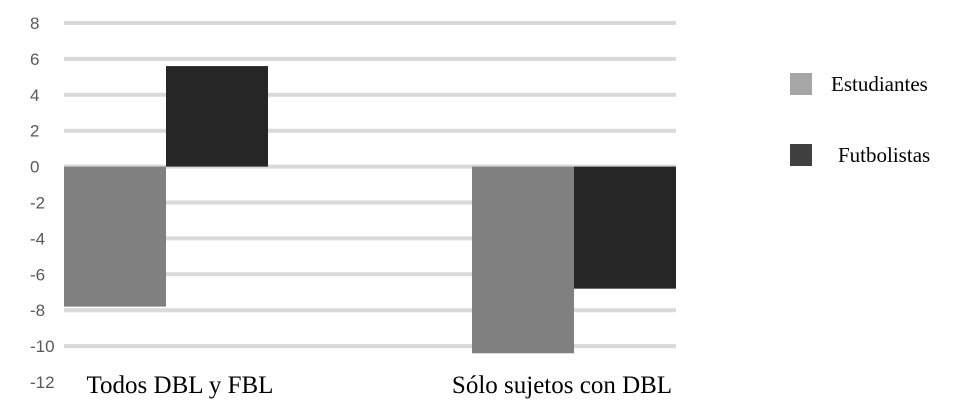 The width and height of the screenshot is (957, 402). I want to click on legend-label-estudiantes: Estudiantes, so click(879, 84).